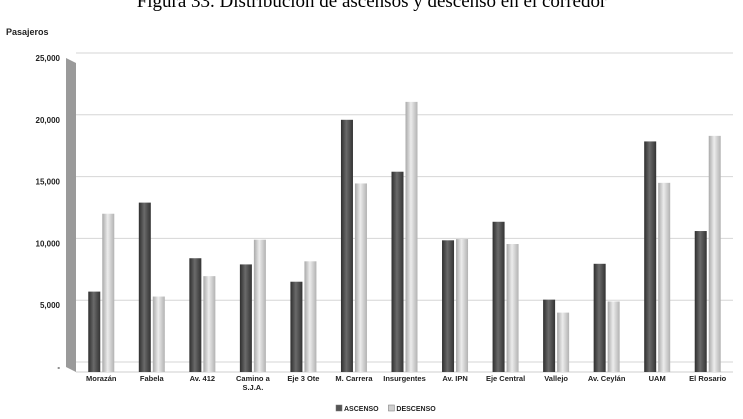 This screenshot has height=419, width=743. I want to click on bar-descenso: DESCENSO: 14850, so click(360, 277).